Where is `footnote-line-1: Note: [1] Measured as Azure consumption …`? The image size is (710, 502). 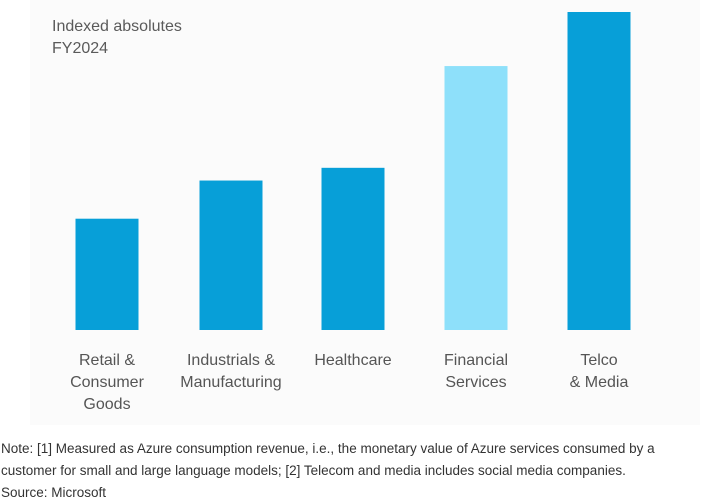
footnote-line-1: Note: [1] Measured as Azure consumption … is located at coordinates (328, 448).